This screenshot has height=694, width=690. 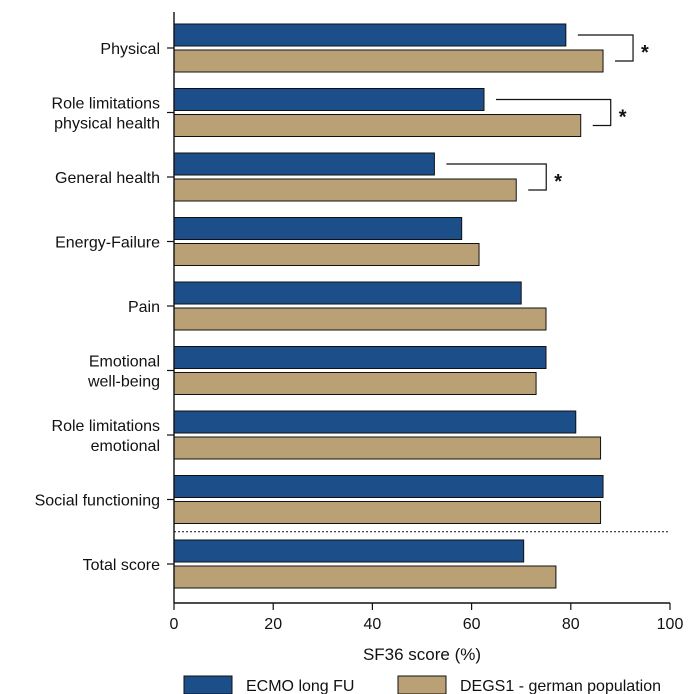 I want to click on x-tick-label: 0, so click(x=174, y=624).